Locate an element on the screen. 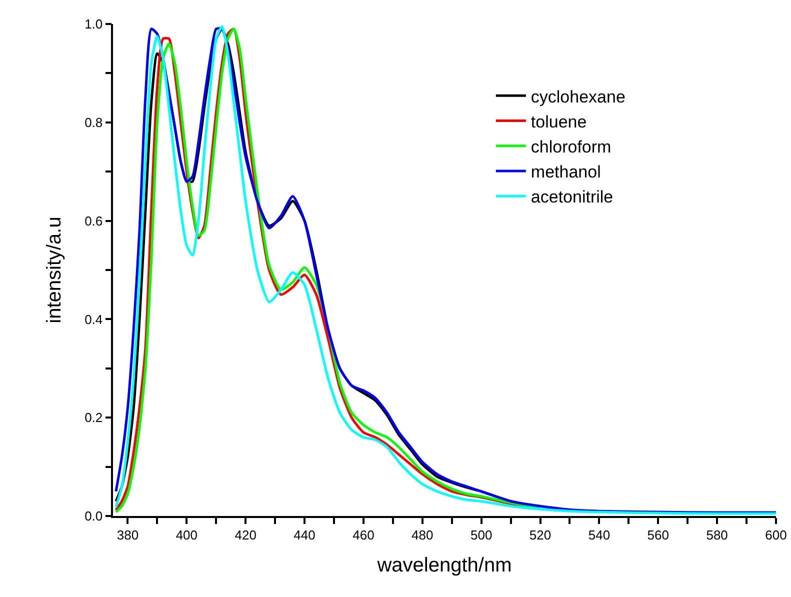  x-tick-label: 420 is located at coordinates (245, 534).